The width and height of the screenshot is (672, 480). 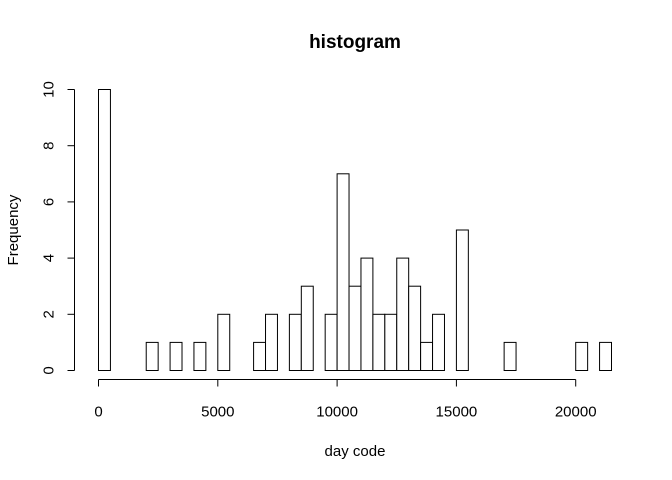 What do you see at coordinates (49, 370) in the screenshot?
I see `y-tick-label: 0` at bounding box center [49, 370].